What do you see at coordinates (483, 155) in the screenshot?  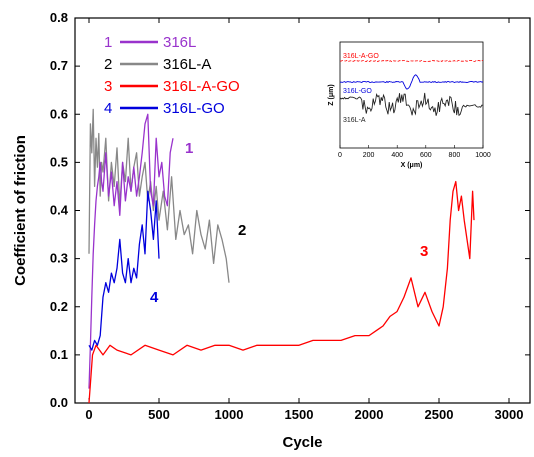 I see `inset-x-tick-label: 1000` at bounding box center [483, 155].